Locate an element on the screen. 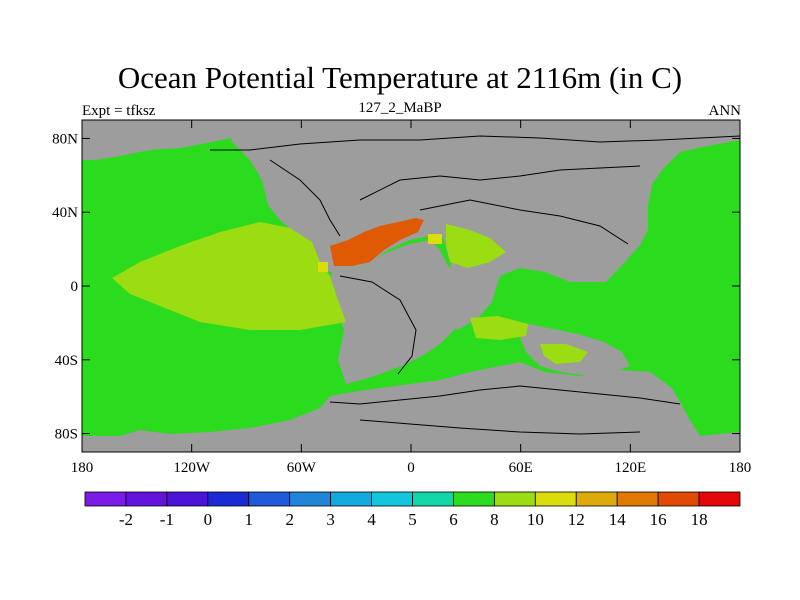  coastline-north is located at coordinates (475, 143).